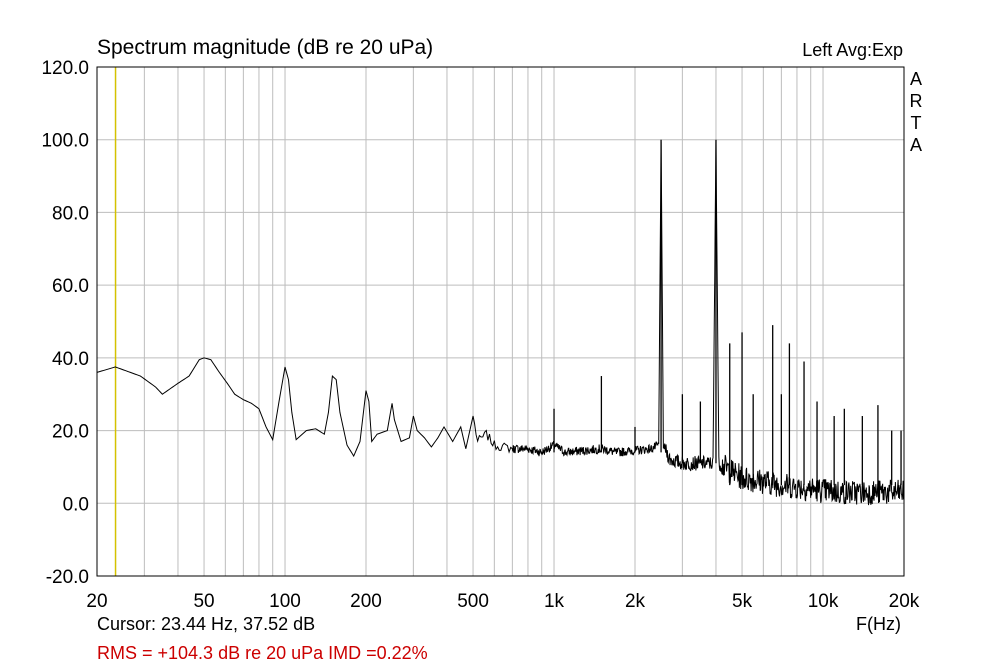  I want to click on channel-average-label: Left Avg:Exp, so click(852, 50).